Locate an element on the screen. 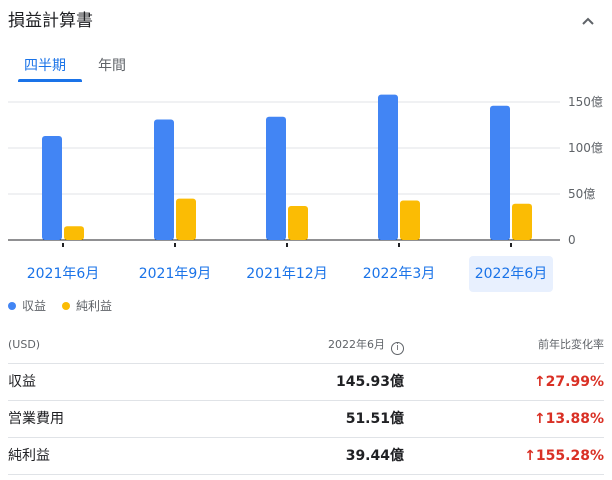 Image resolution: width=612 pixels, height=480 pixels. unit-header: (USD) is located at coordinates (24, 344).